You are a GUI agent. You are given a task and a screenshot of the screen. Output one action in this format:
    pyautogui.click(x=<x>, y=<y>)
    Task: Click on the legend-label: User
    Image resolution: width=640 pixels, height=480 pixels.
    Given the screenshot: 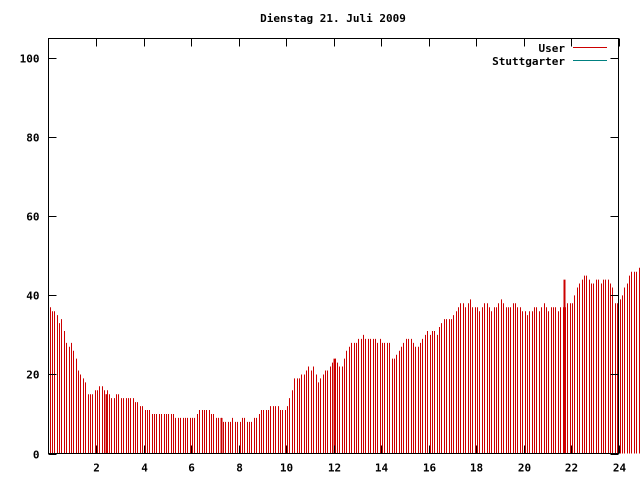 What is the action you would take?
    pyautogui.click(x=552, y=48)
    